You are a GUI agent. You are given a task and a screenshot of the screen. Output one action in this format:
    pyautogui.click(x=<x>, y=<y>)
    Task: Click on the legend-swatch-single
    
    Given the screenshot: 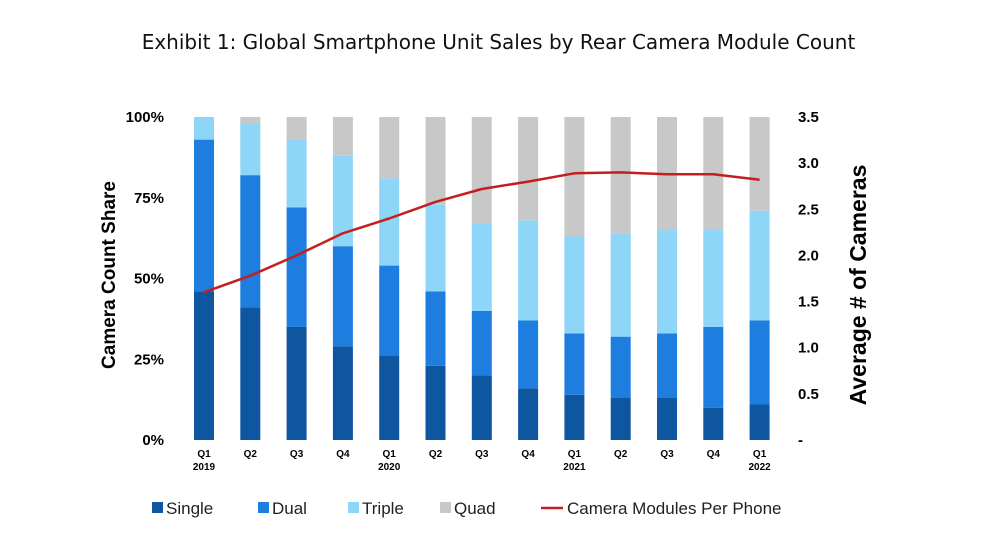 What is the action you would take?
    pyautogui.click(x=157, y=507)
    